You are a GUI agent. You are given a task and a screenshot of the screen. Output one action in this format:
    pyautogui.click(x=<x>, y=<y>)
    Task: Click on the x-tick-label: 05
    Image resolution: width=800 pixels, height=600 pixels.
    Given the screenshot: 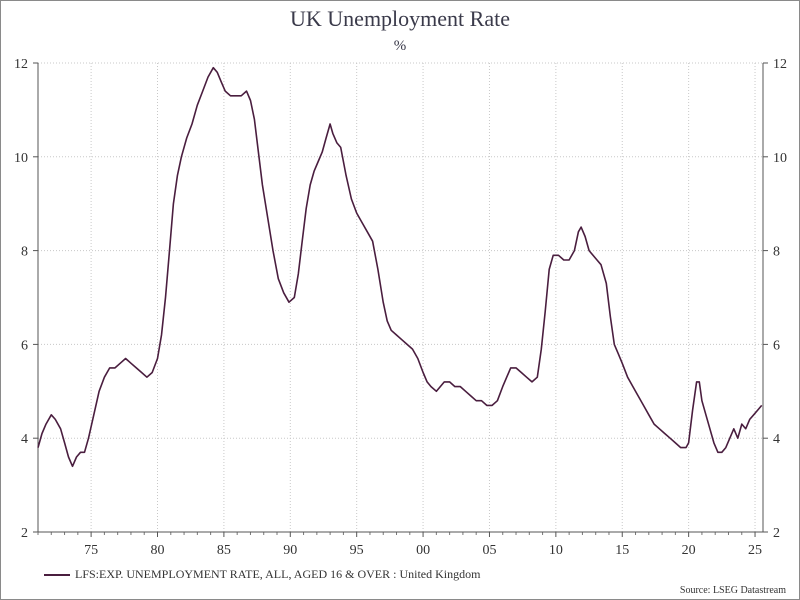 What is the action you would take?
    pyautogui.click(x=489, y=550)
    